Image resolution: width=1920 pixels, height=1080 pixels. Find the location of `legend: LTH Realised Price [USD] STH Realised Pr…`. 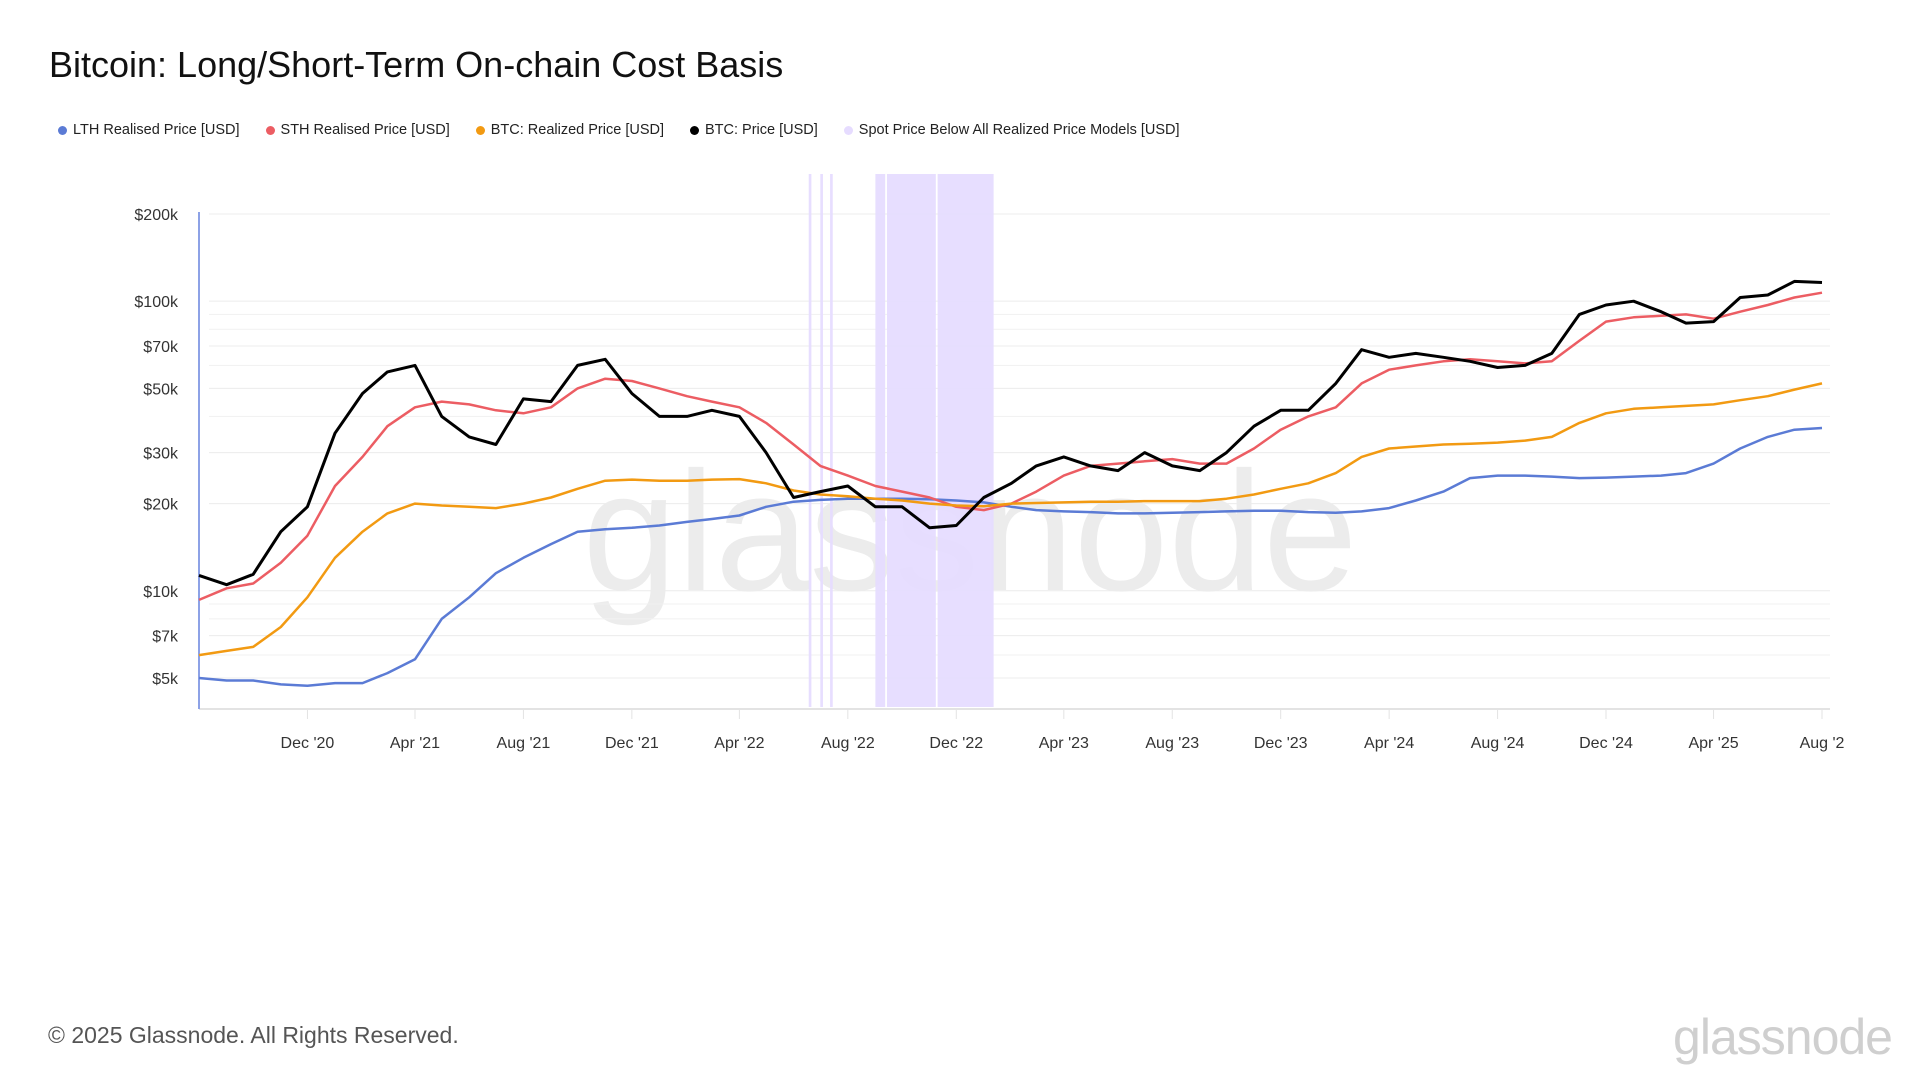

legend: LTH Realised Price [USD] STH Realised Pr… is located at coordinates (619, 130).